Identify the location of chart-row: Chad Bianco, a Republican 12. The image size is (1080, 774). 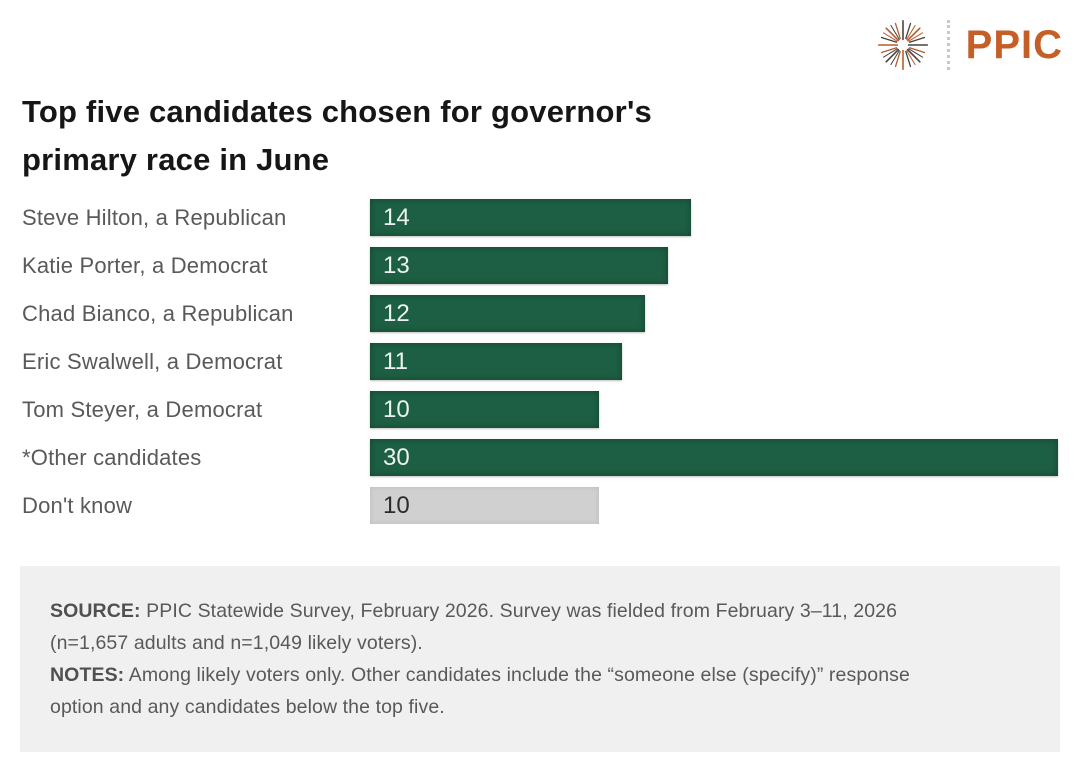
(540, 313).